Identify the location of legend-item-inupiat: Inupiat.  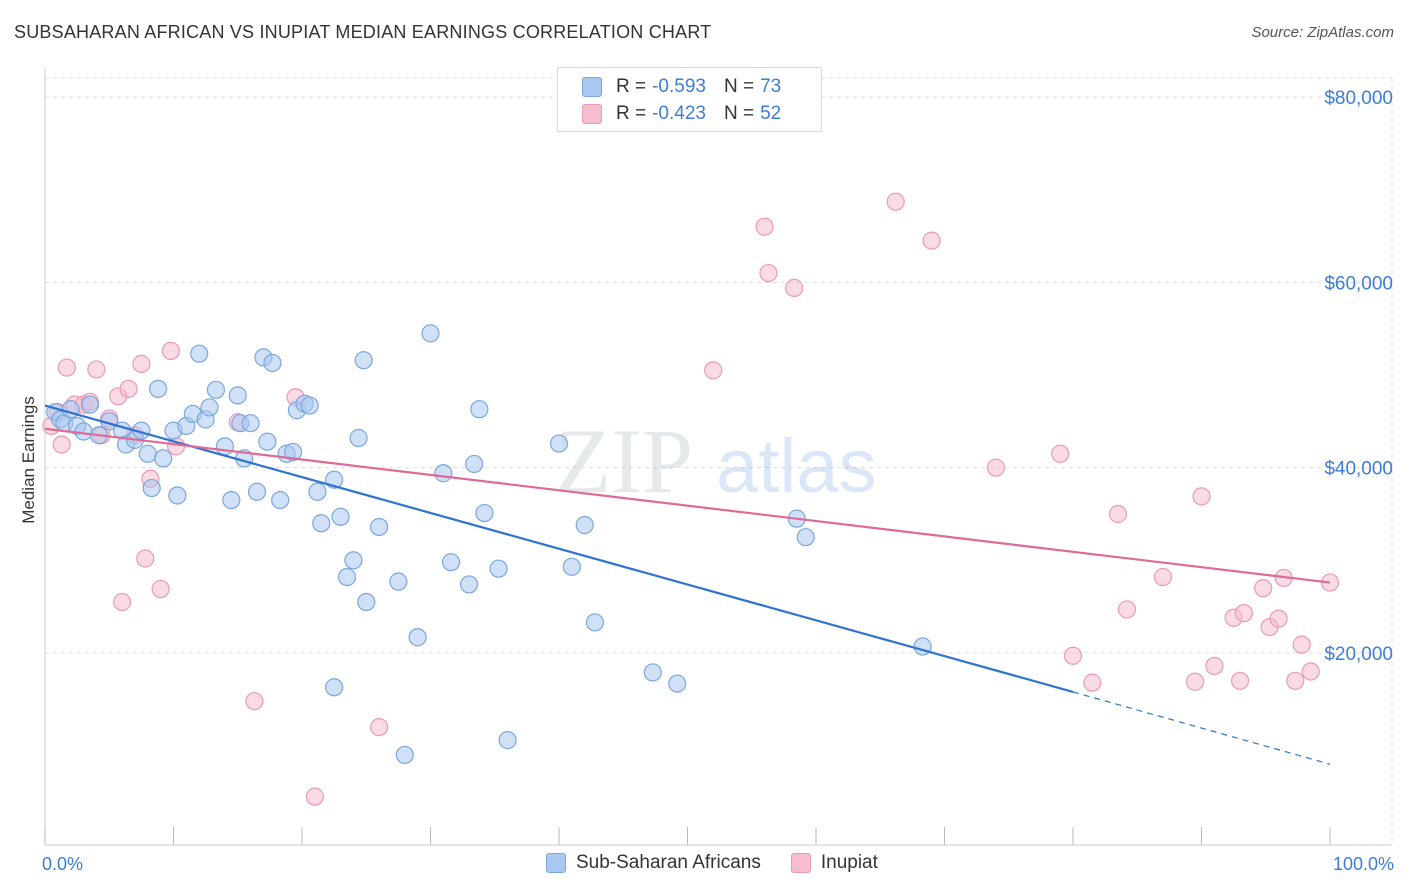
(834, 863).